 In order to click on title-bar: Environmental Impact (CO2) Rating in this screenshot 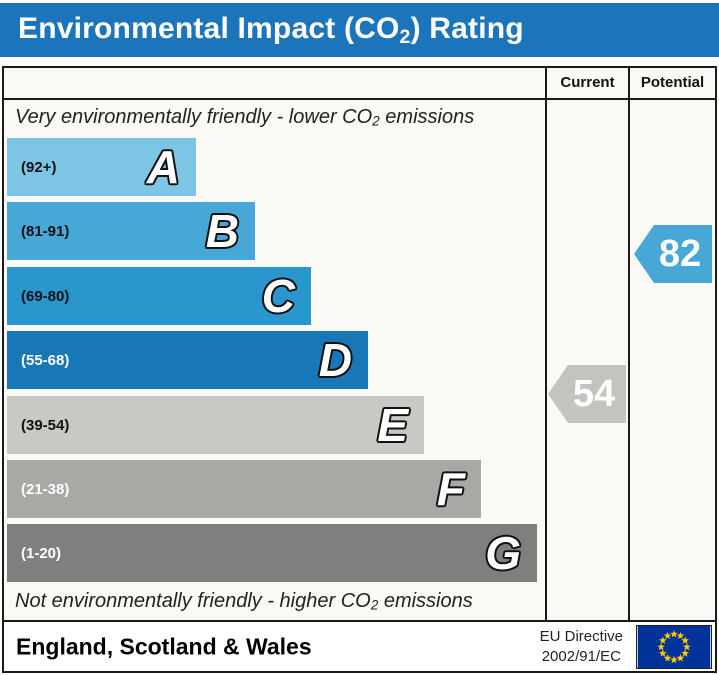, I will do `click(359, 30)`.